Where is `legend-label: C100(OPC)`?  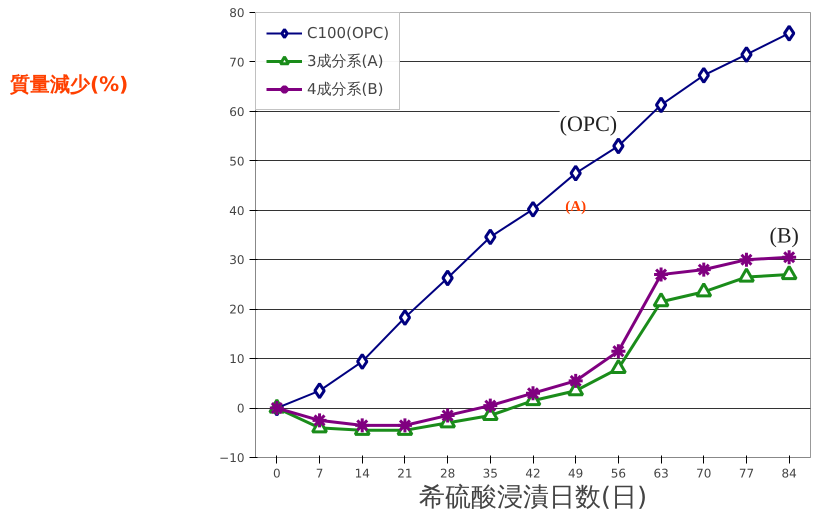 legend-label: C100(OPC) is located at coordinates (348, 33).